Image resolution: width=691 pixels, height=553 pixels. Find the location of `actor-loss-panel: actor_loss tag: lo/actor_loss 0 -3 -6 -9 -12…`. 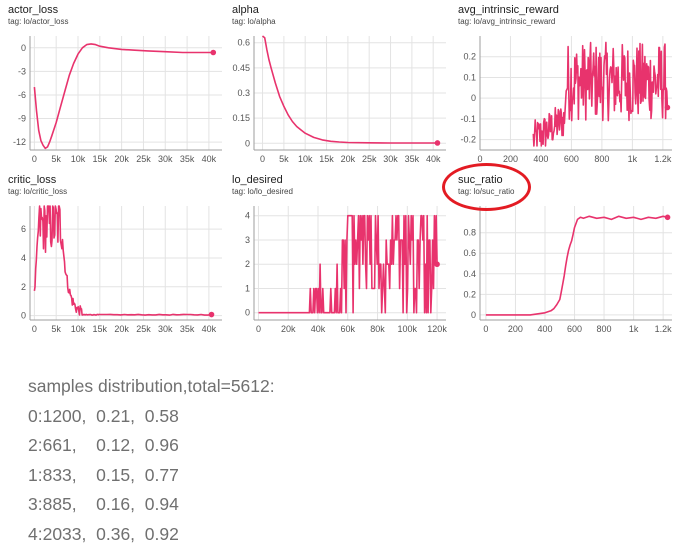

actor-loss-panel: actor_loss tag: lo/actor_loss 0 -3 -6 -9 -12… is located at coordinates (116, 91).